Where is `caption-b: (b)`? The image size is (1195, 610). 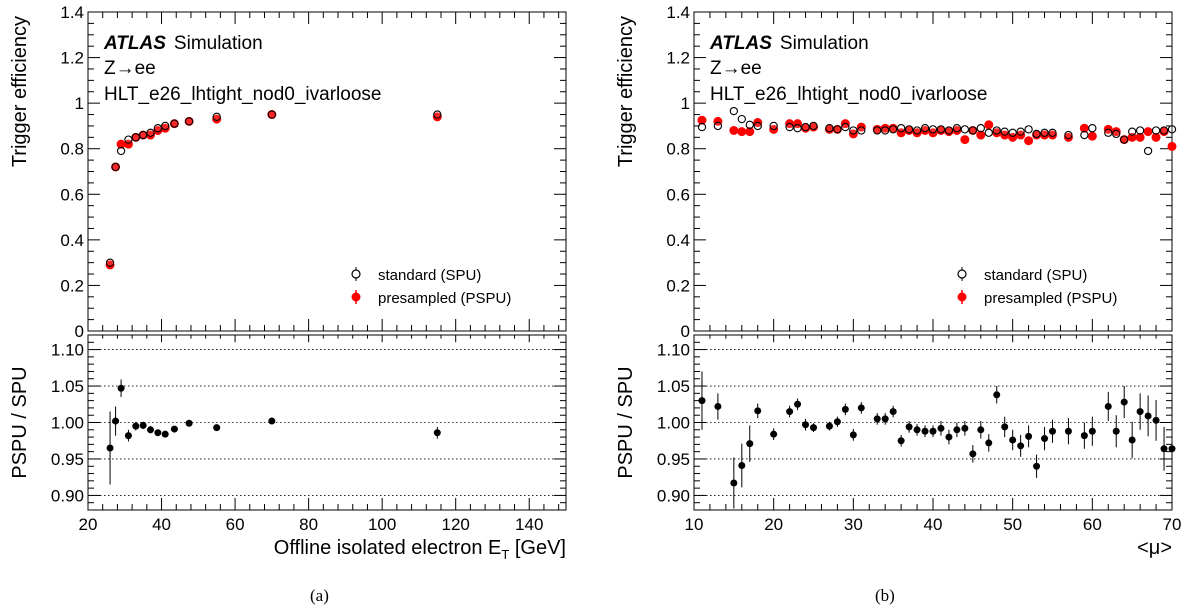
caption-b: (b) is located at coordinates (885, 595).